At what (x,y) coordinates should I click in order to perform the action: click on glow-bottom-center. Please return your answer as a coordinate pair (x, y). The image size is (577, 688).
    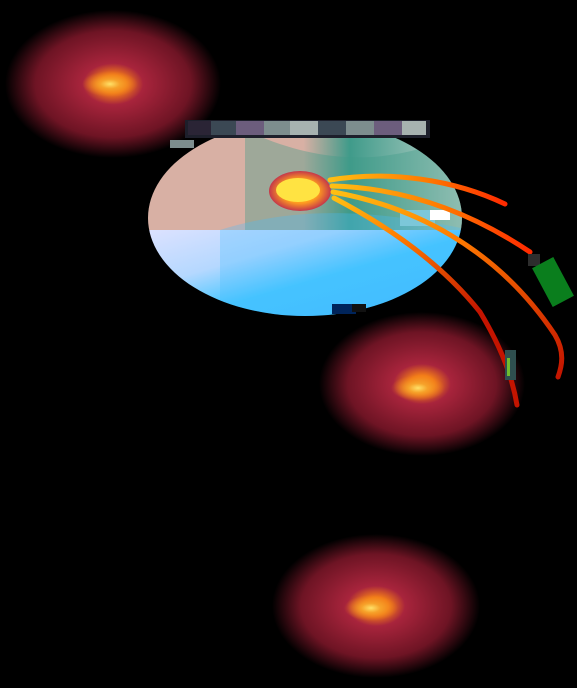
    Looking at the image, I should click on (376, 606).